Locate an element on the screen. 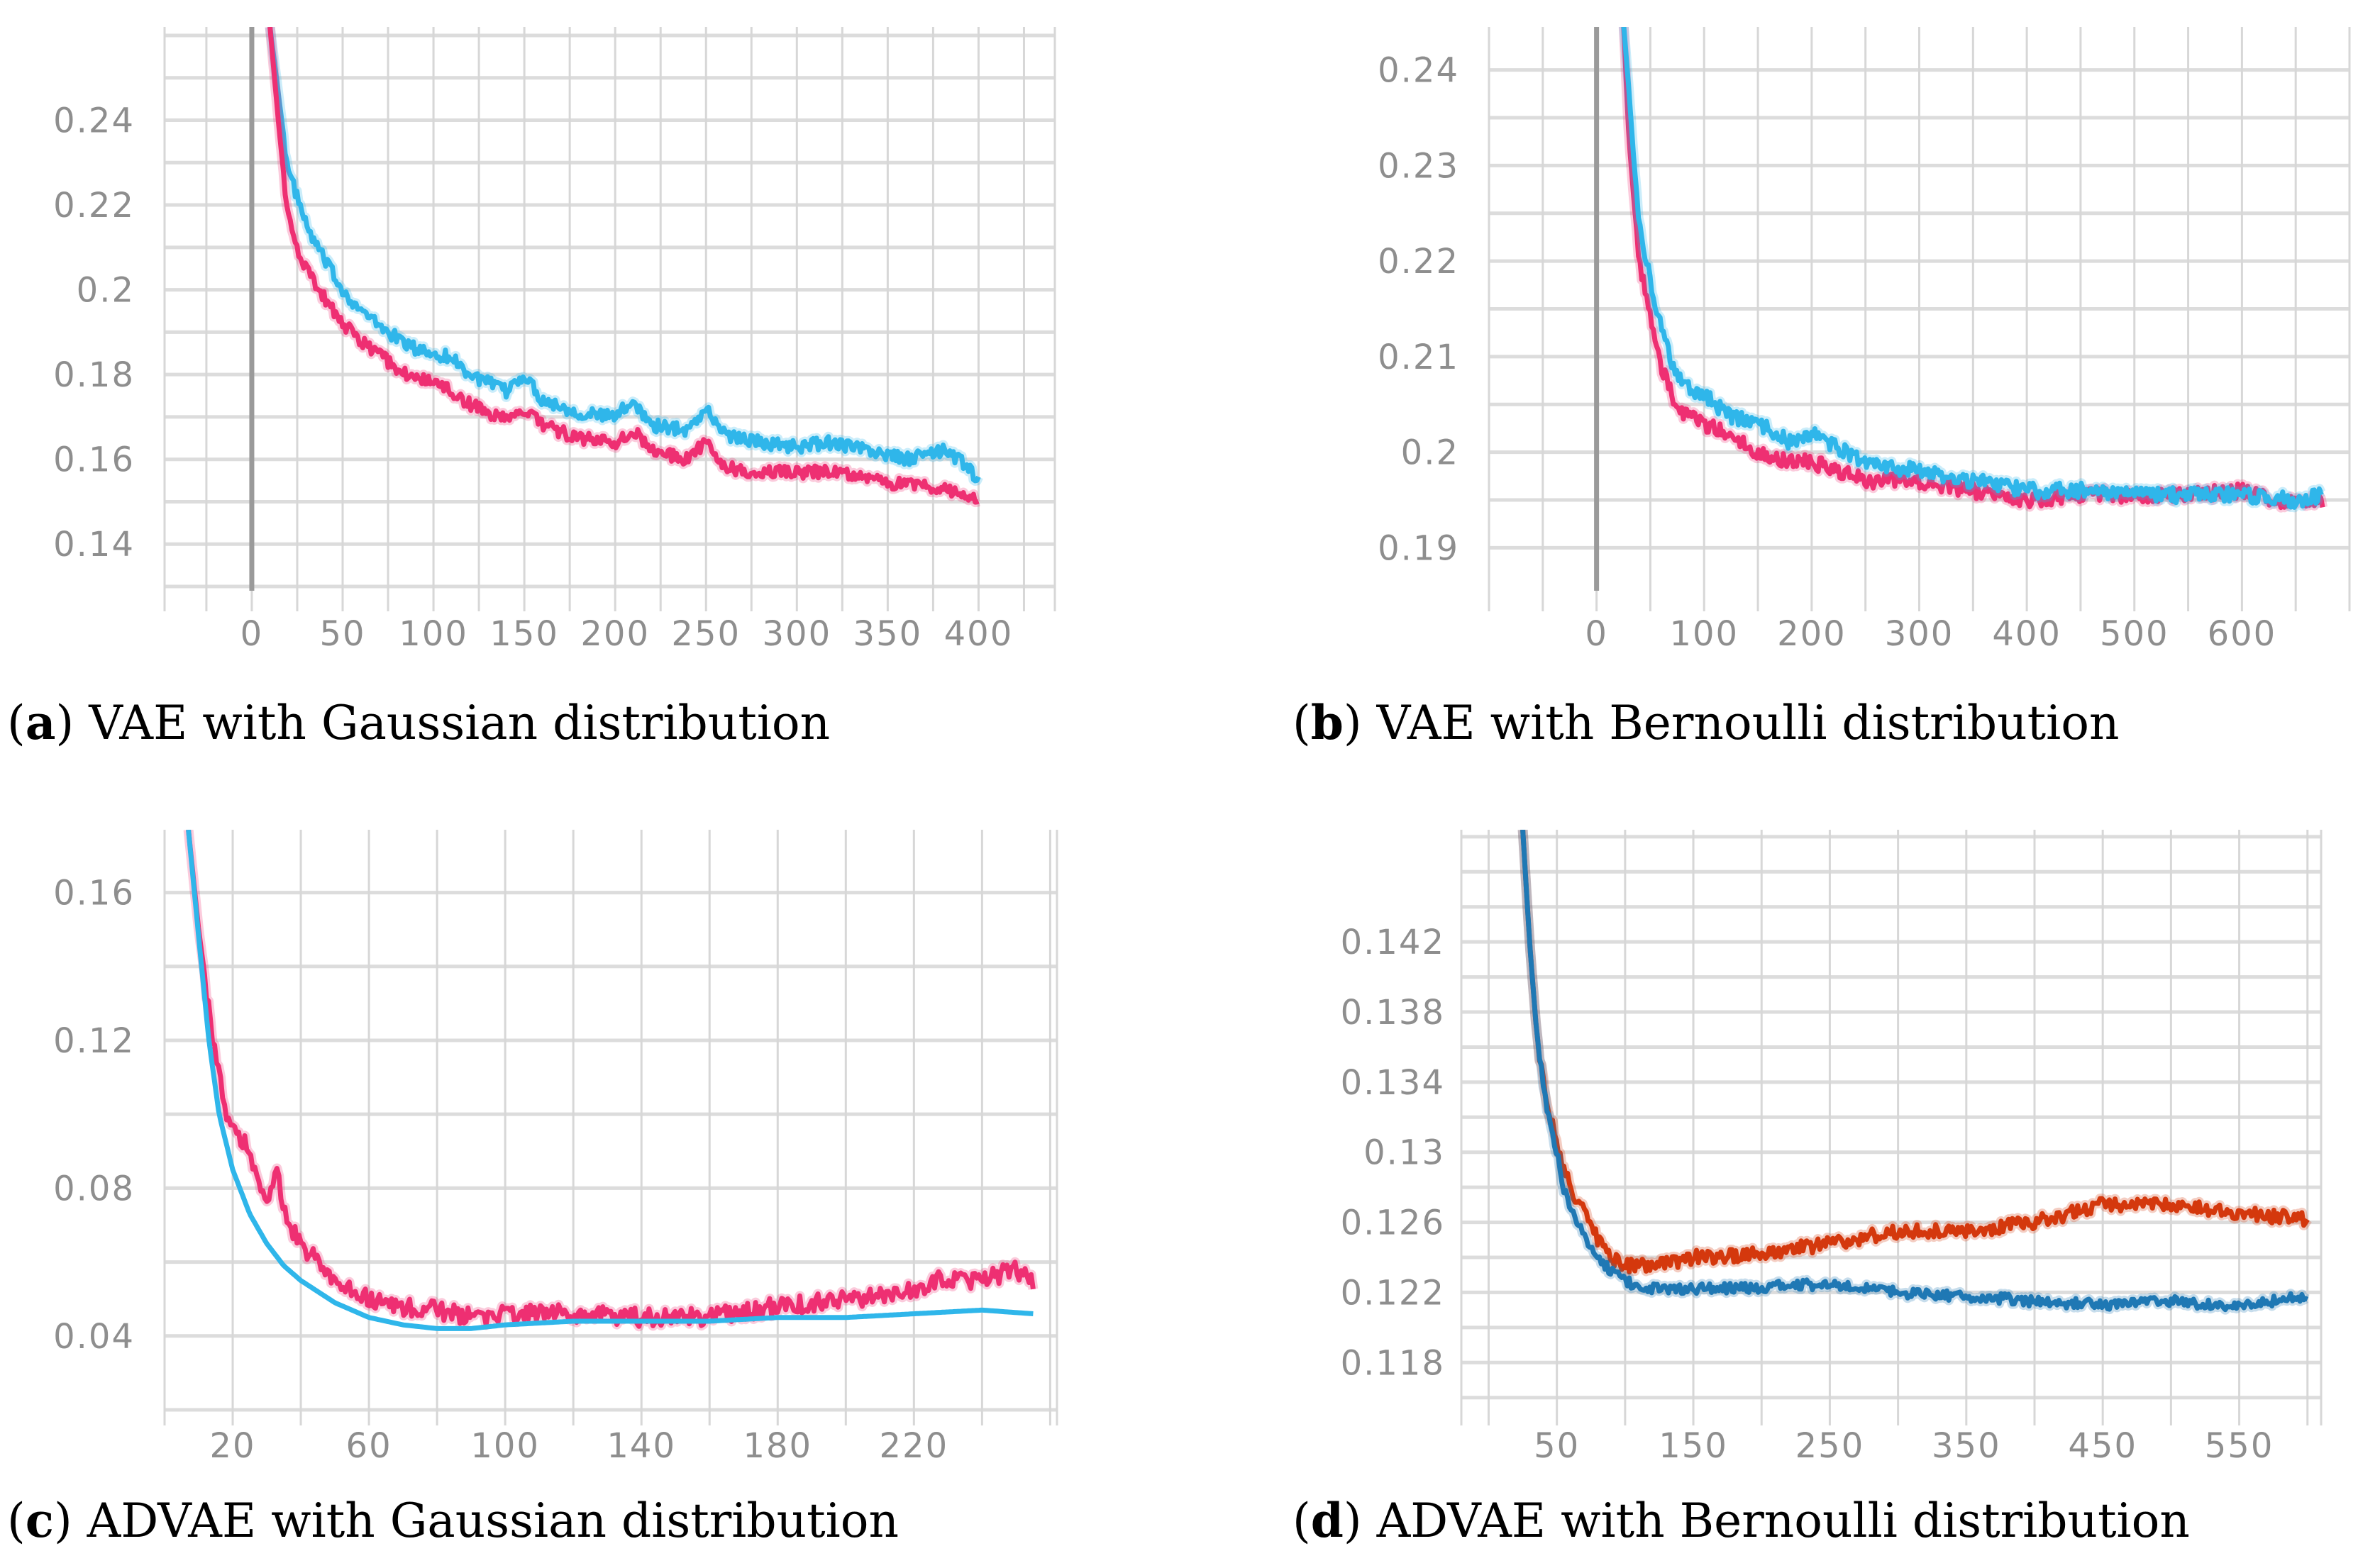 This screenshot has height=1568, width=2358. caption-b: (b) VAE with Bernoulli distribution is located at coordinates (1706, 722).